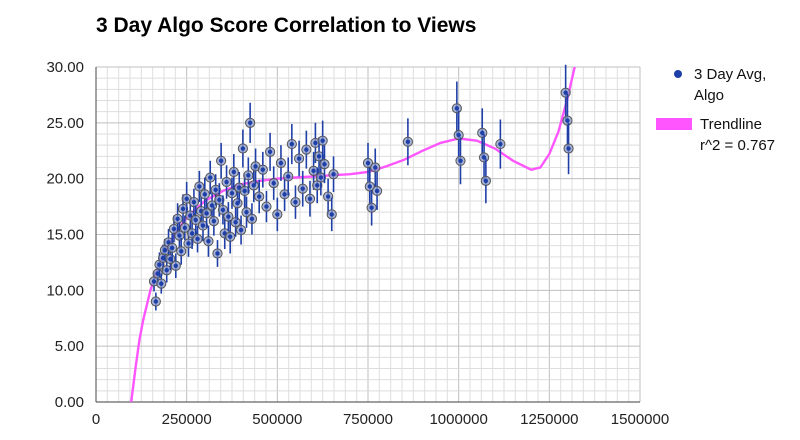 Image resolution: width=800 pixels, height=440 pixels. Describe the element at coordinates (69, 346) in the screenshot. I see `y-tick-label: 5.00` at that location.